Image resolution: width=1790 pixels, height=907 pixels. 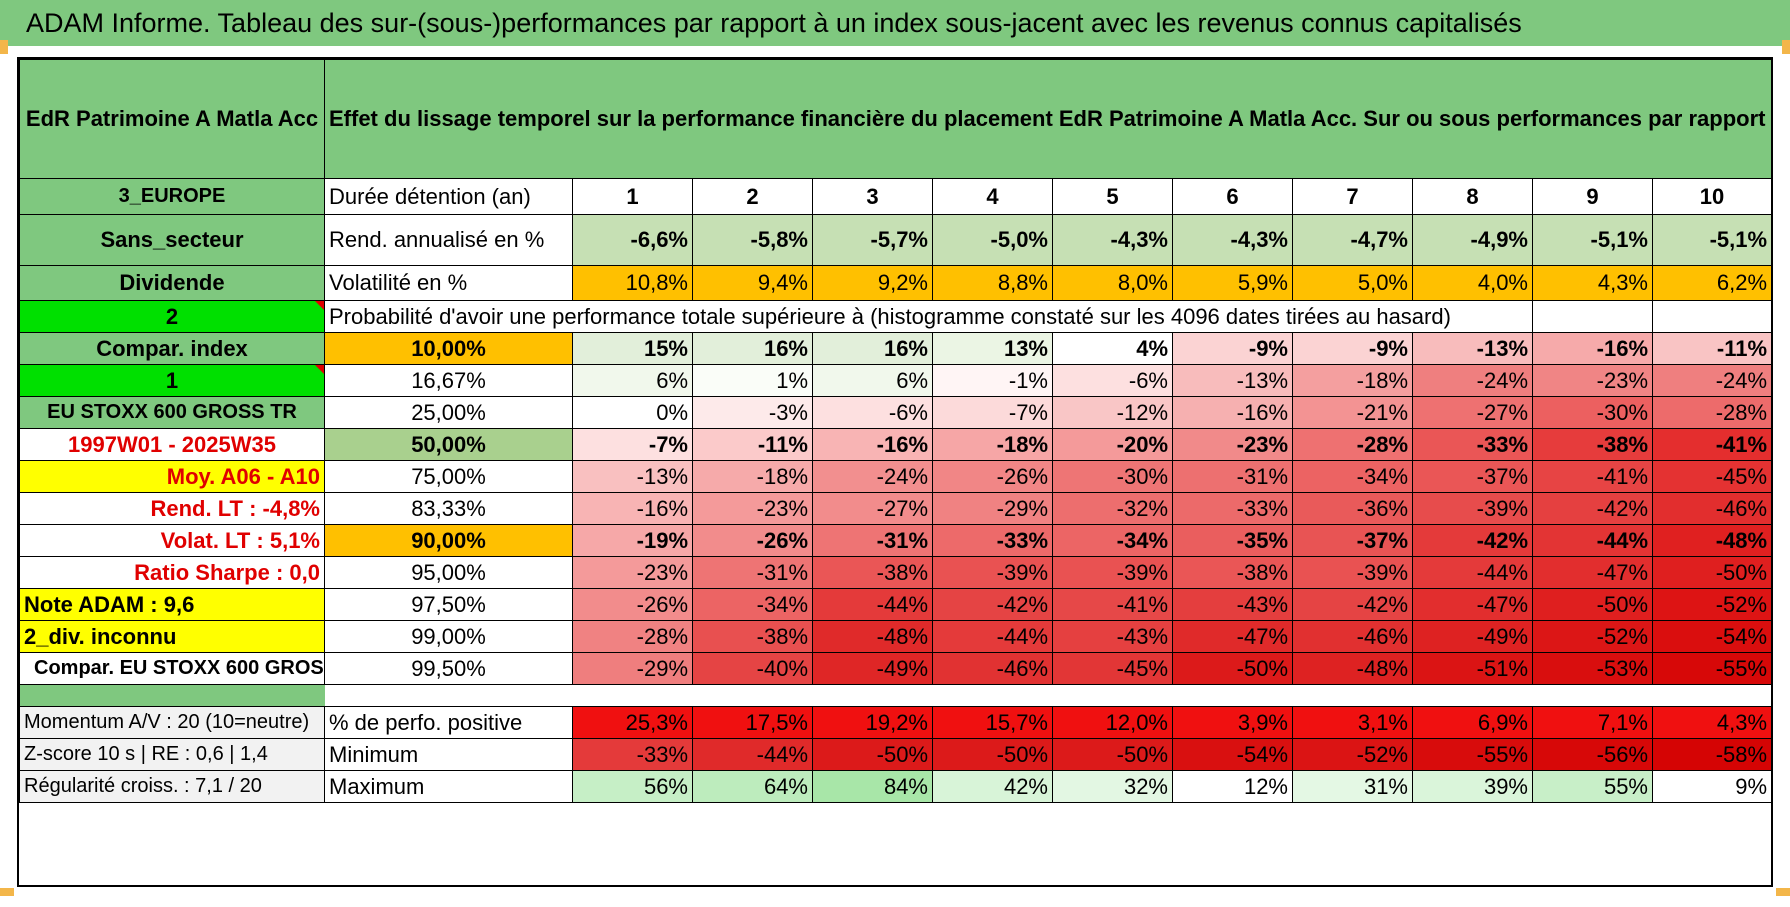 What do you see at coordinates (1712, 476) in the screenshot?
I see `perf-cell: -45%` at bounding box center [1712, 476].